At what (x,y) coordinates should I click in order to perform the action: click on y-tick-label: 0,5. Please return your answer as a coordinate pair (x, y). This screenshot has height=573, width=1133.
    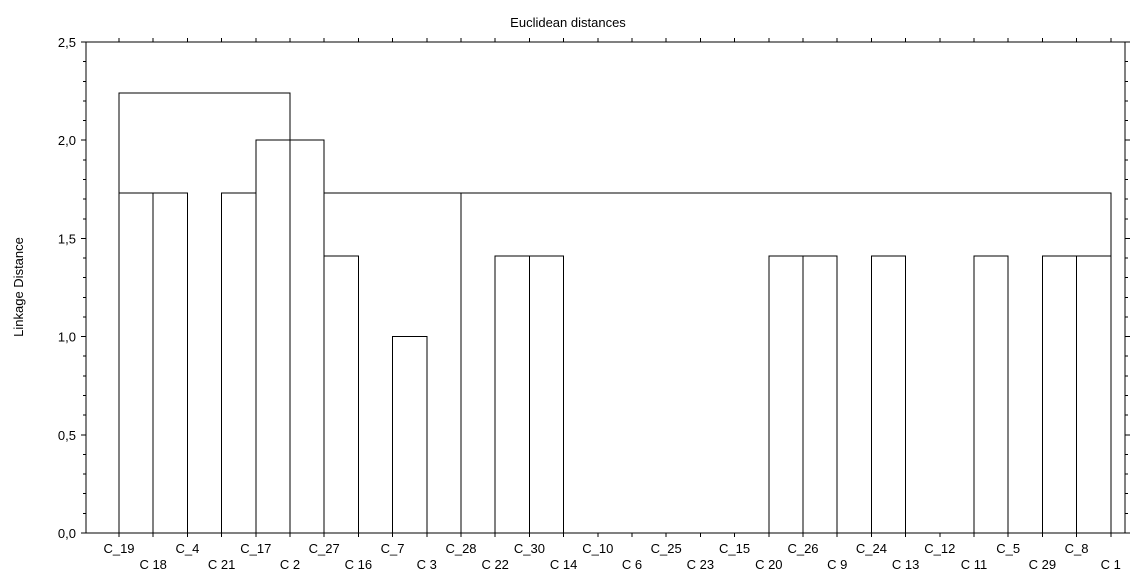
    Looking at the image, I should click on (67, 435).